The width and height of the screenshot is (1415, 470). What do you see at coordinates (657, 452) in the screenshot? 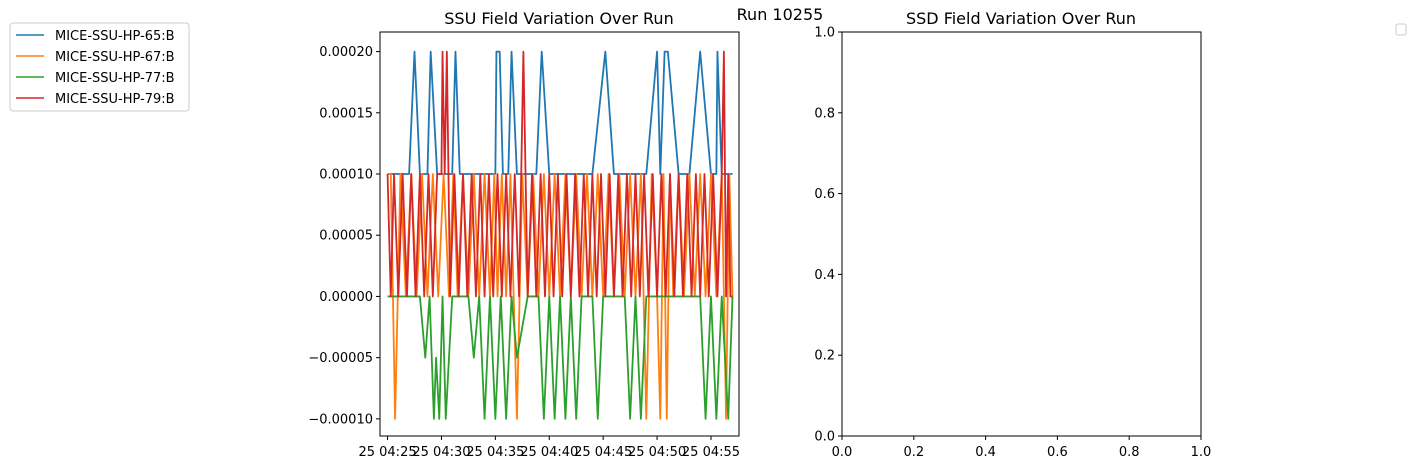
I see `x-tick-label: 25 04:50` at bounding box center [657, 452].